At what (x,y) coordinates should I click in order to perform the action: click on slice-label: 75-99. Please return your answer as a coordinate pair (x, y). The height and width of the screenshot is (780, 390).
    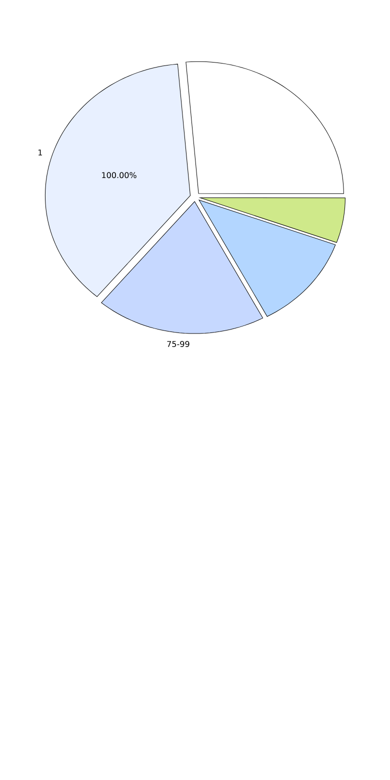
    Looking at the image, I should click on (178, 344).